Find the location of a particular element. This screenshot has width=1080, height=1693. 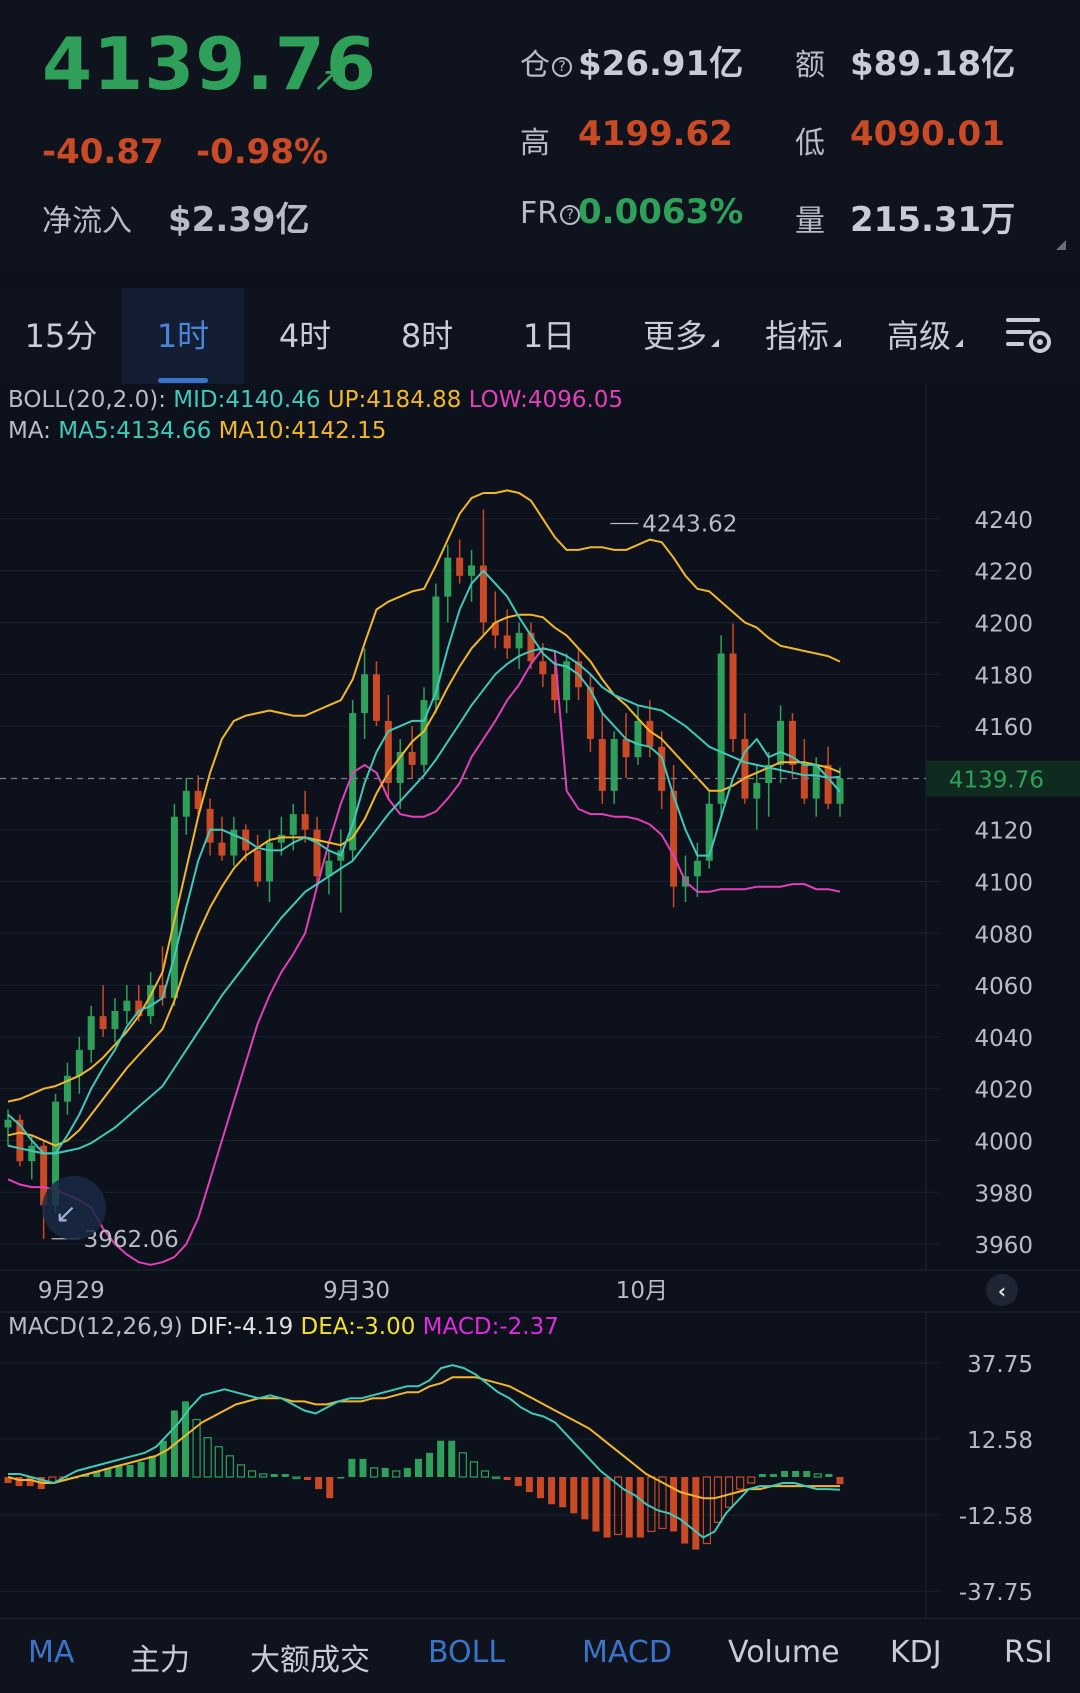

tab-label: 4时 is located at coordinates (305, 336).